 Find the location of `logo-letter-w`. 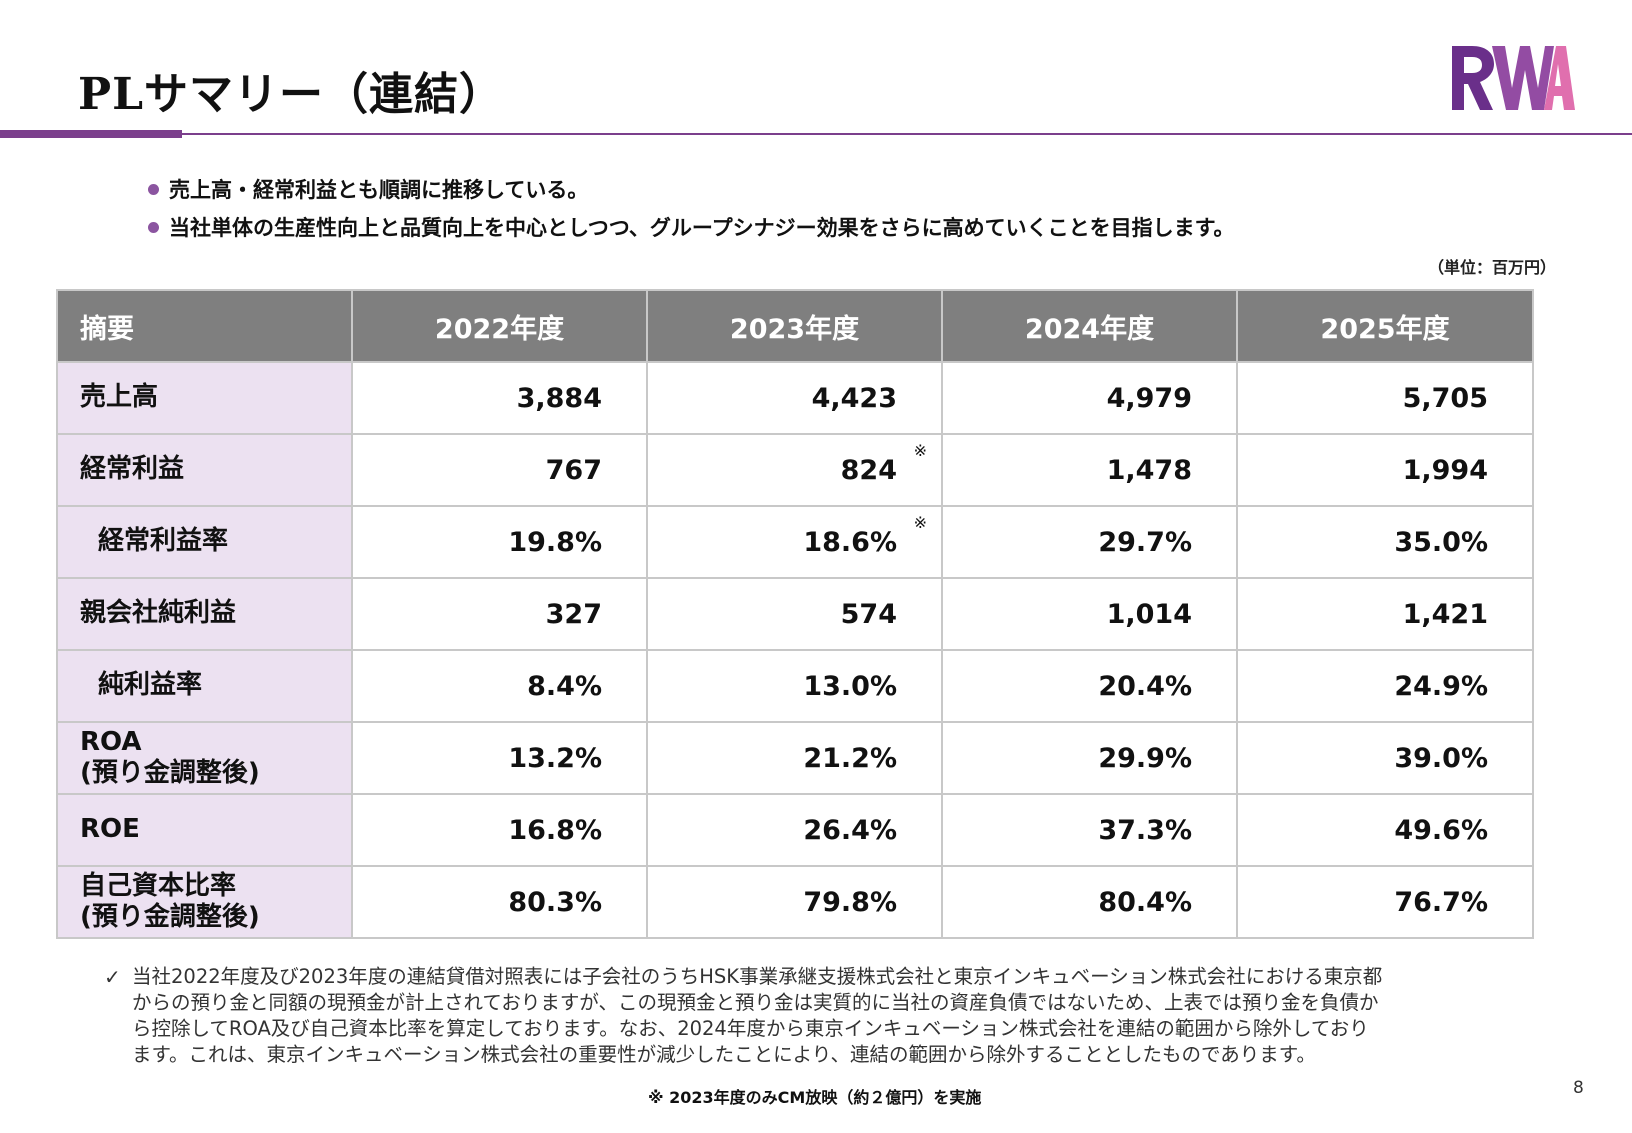

logo-letter-w is located at coordinates (1523, 78).